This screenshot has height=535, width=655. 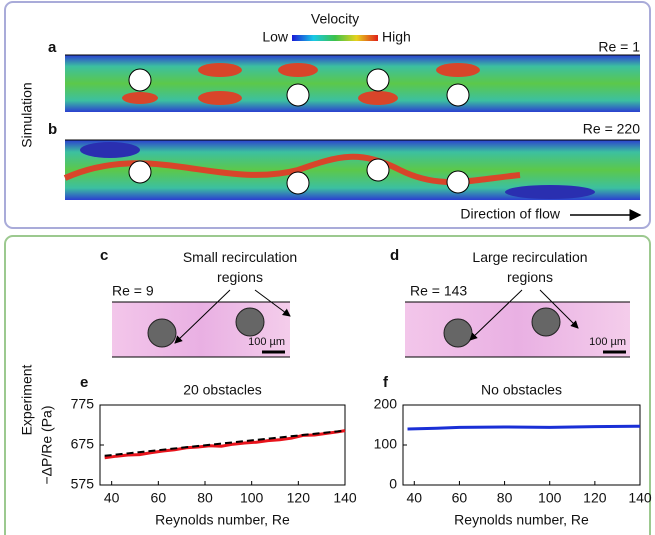 What do you see at coordinates (47, 445) in the screenshot?
I see `y-axis-label: −ΔP/Re (Pa)` at bounding box center [47, 445].